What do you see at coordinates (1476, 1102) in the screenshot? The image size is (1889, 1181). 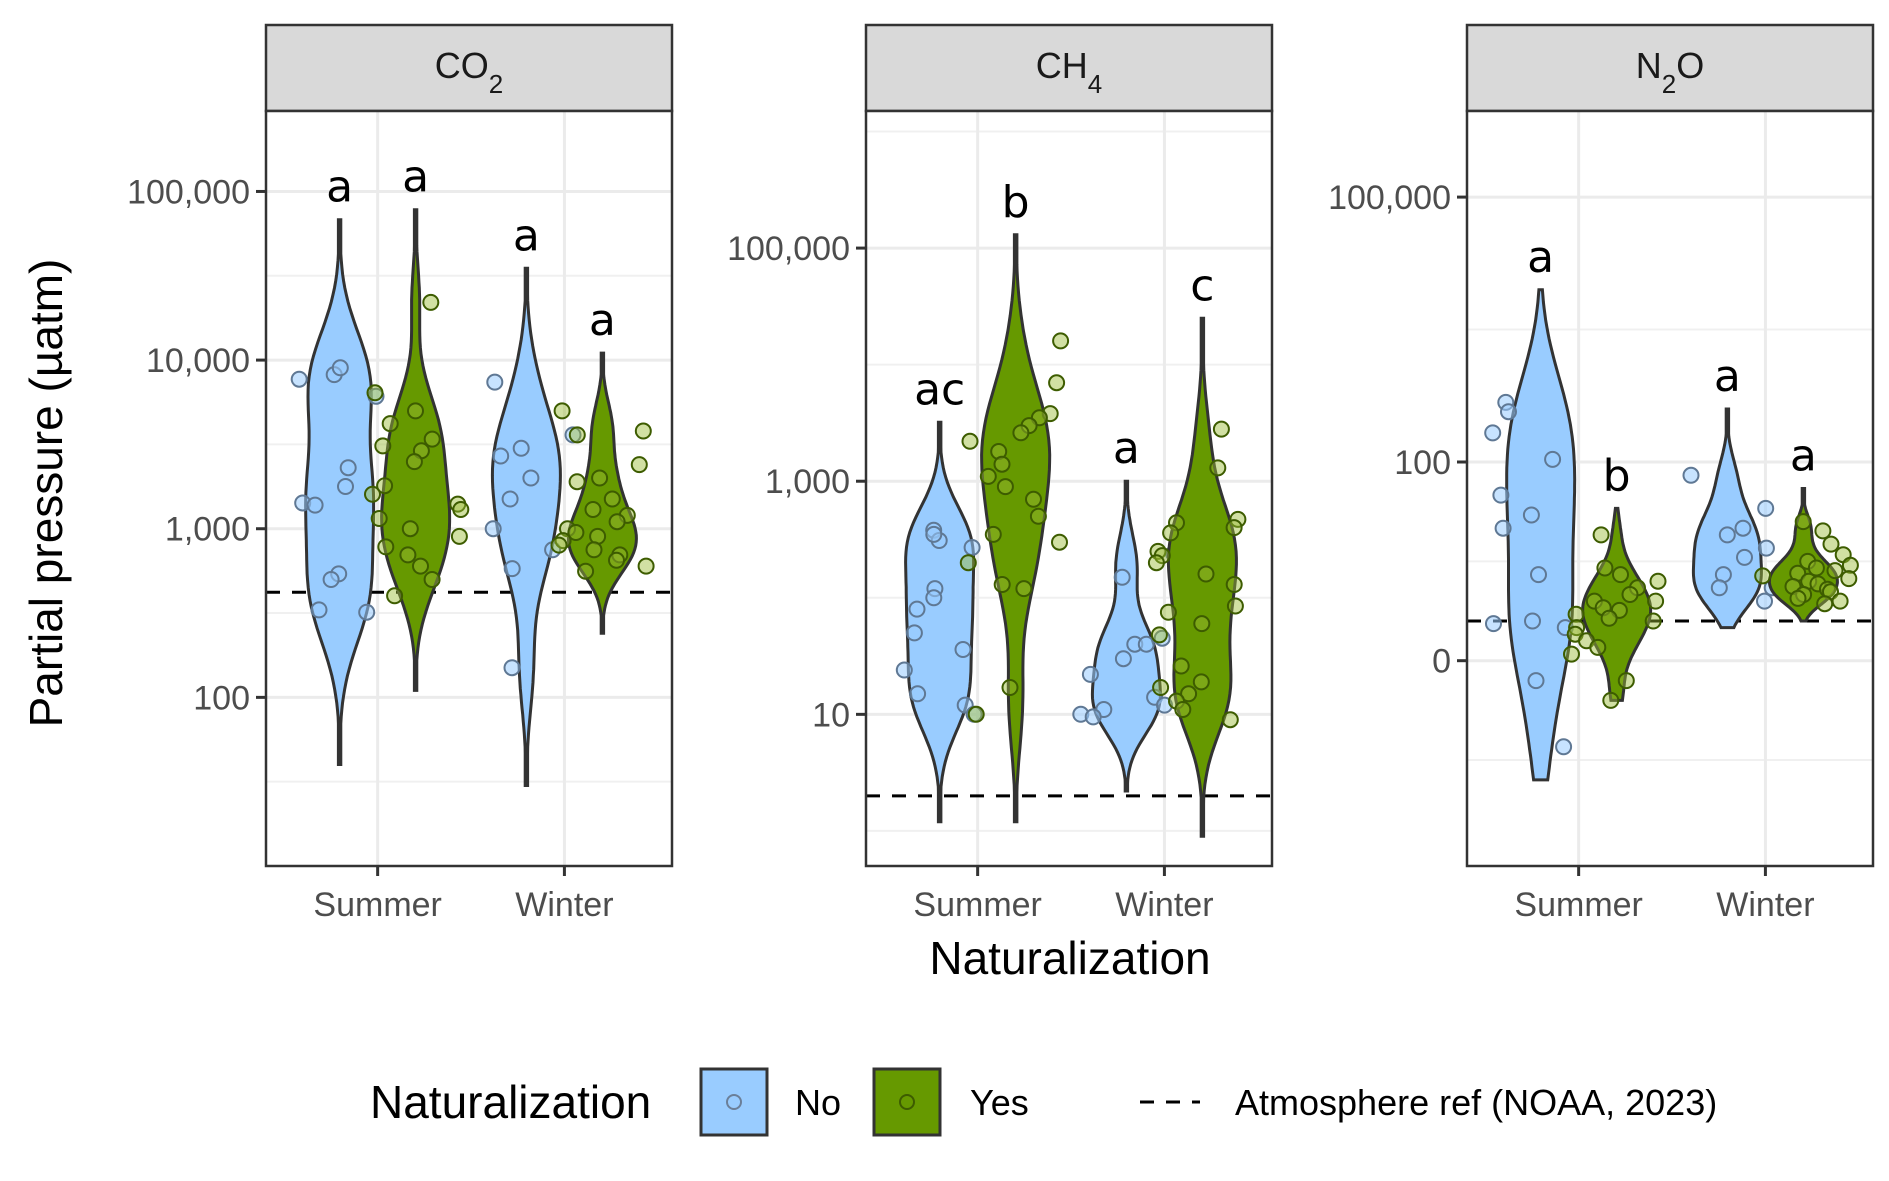 I see `legend-label-reference: Atmosphere ref (NOAA, 2023)` at bounding box center [1476, 1102].